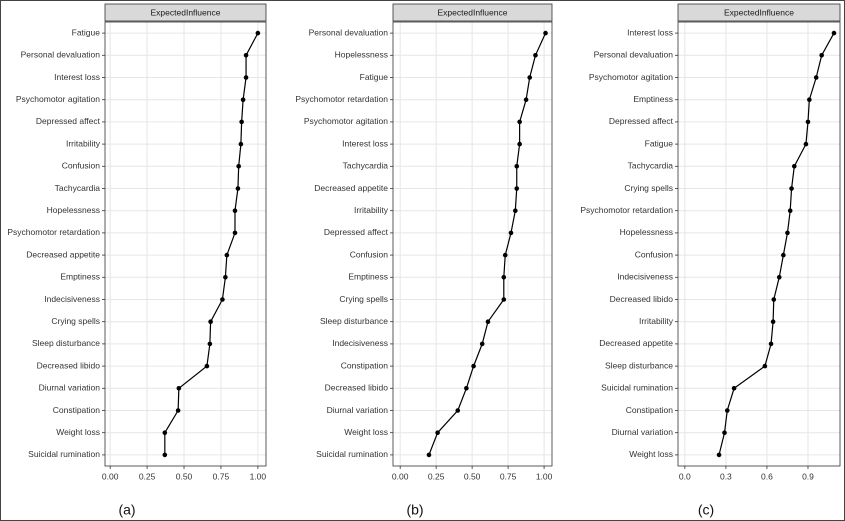  I want to click on y-tick-label: Fatigue, so click(374, 77).